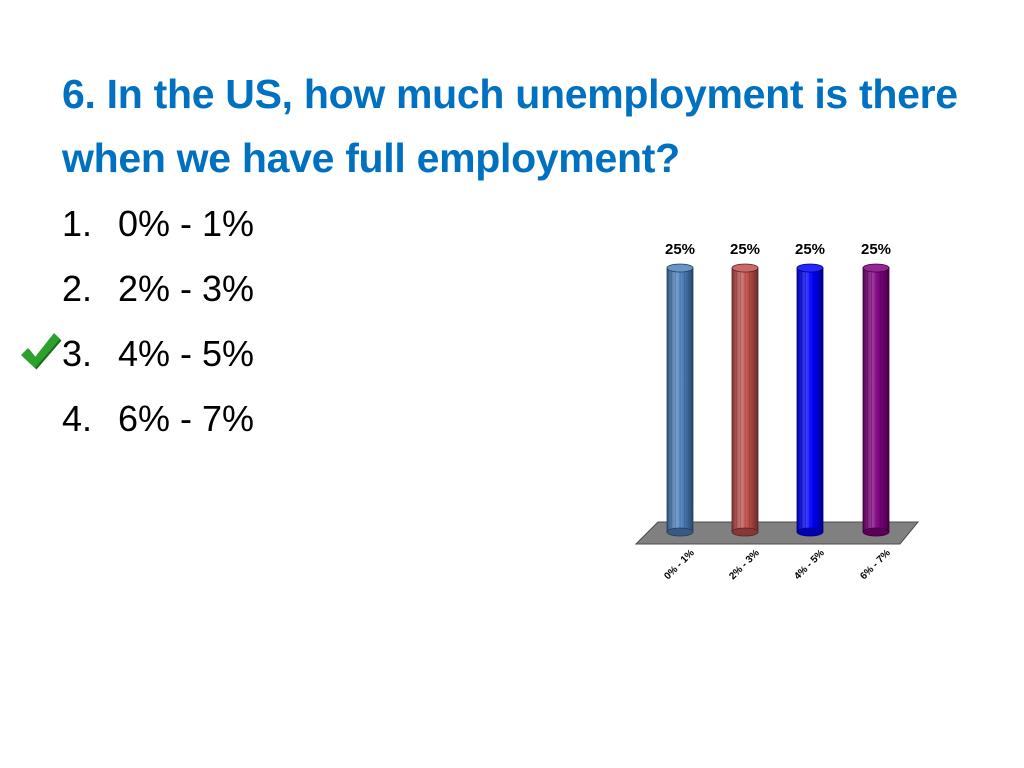 The width and height of the screenshot is (1024, 768). Describe the element at coordinates (679, 565) in the screenshot. I see `category-label: 0% - 1%` at that location.